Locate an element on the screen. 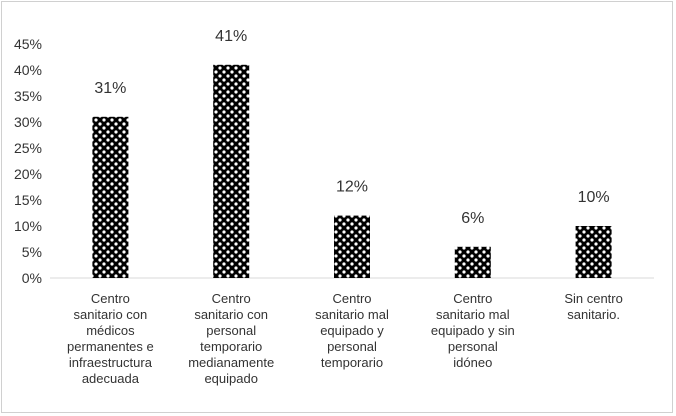  y-tick-label: 15% is located at coordinates (28, 200).